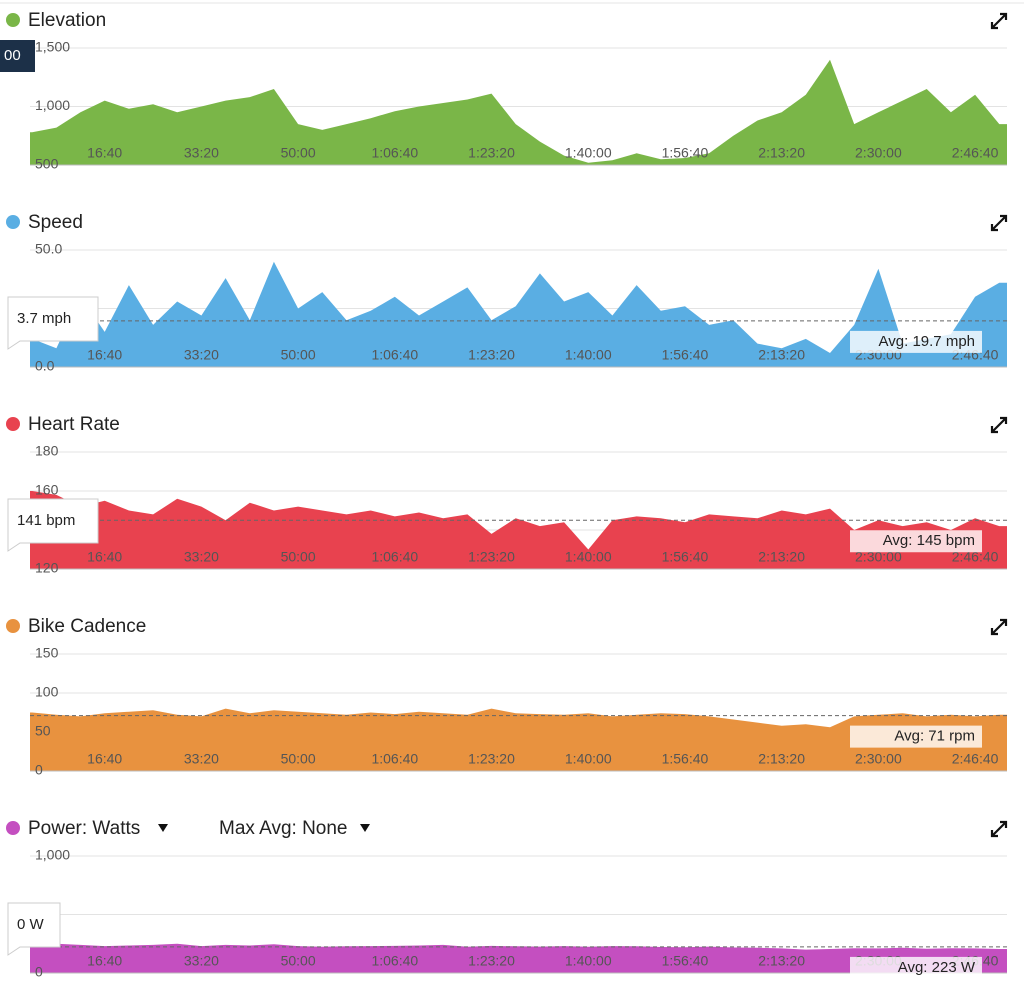 This screenshot has width=1024, height=997. What do you see at coordinates (67, 20) in the screenshot?
I see `chart-title: Elevation` at bounding box center [67, 20].